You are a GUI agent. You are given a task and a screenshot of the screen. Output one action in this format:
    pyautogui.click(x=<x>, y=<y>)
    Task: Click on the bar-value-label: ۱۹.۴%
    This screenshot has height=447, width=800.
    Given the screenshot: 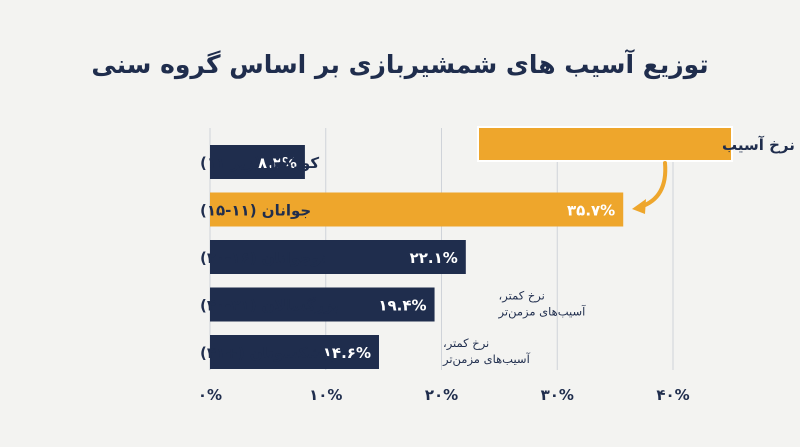 What is the action you would take?
    pyautogui.click(x=402, y=306)
    